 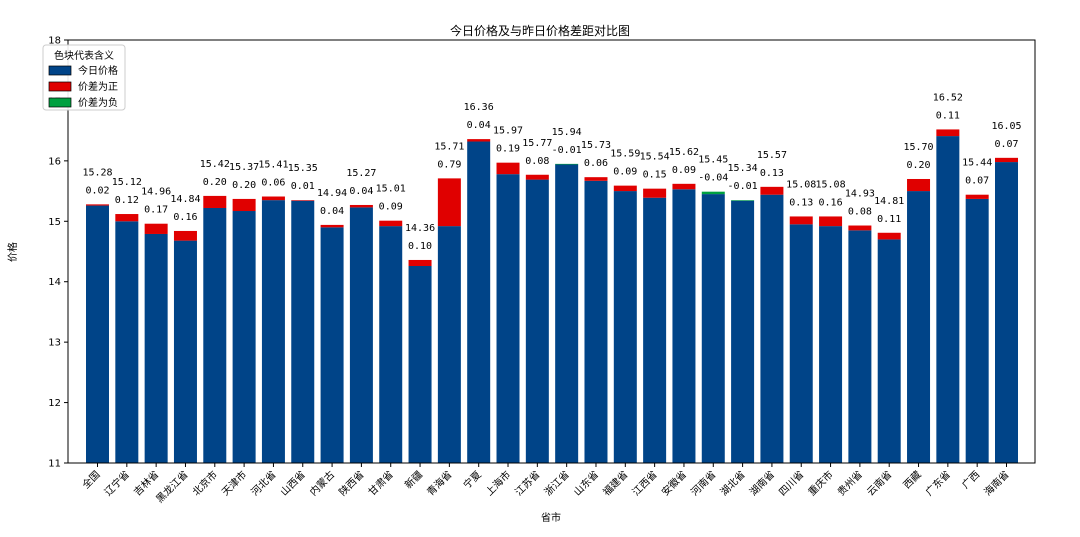 I want to click on diff-label: 0.12, so click(x=127, y=200).